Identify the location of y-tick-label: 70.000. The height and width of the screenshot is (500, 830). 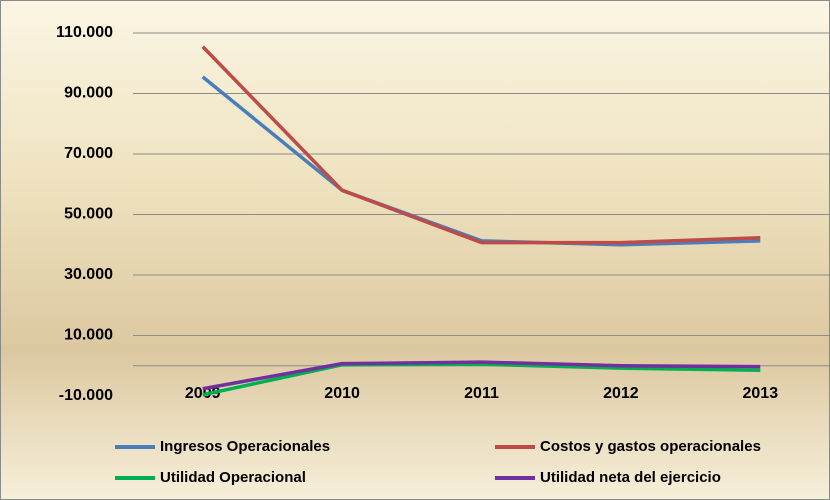
(88, 153).